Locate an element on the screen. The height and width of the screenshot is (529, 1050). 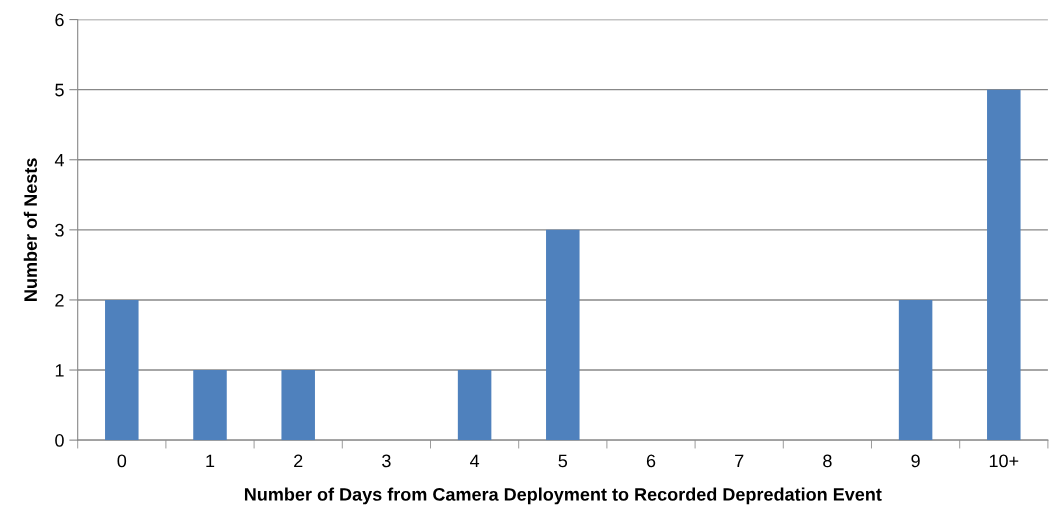
x-tick-label: 3 is located at coordinates (386, 461).